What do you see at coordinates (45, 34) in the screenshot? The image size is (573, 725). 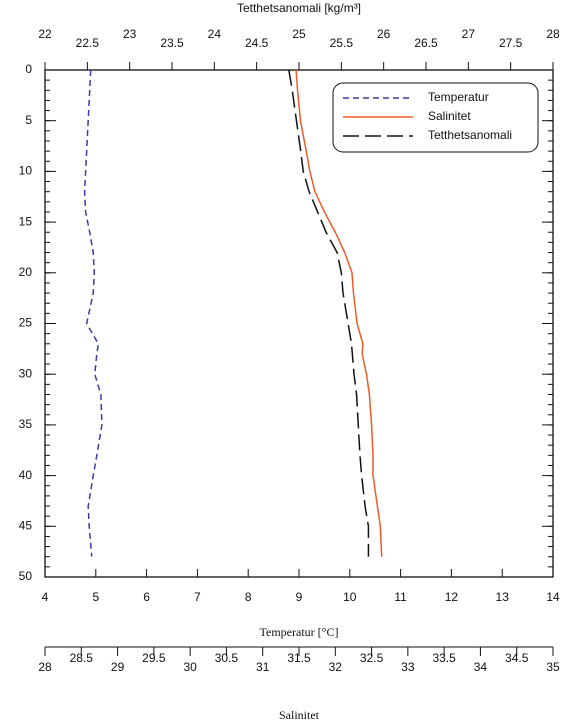 I see `top-tick-label: 22` at bounding box center [45, 34].